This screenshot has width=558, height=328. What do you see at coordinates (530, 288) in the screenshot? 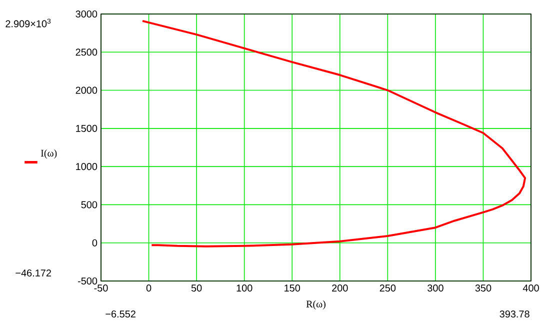
I see `x-tick-label: 400` at bounding box center [530, 288].